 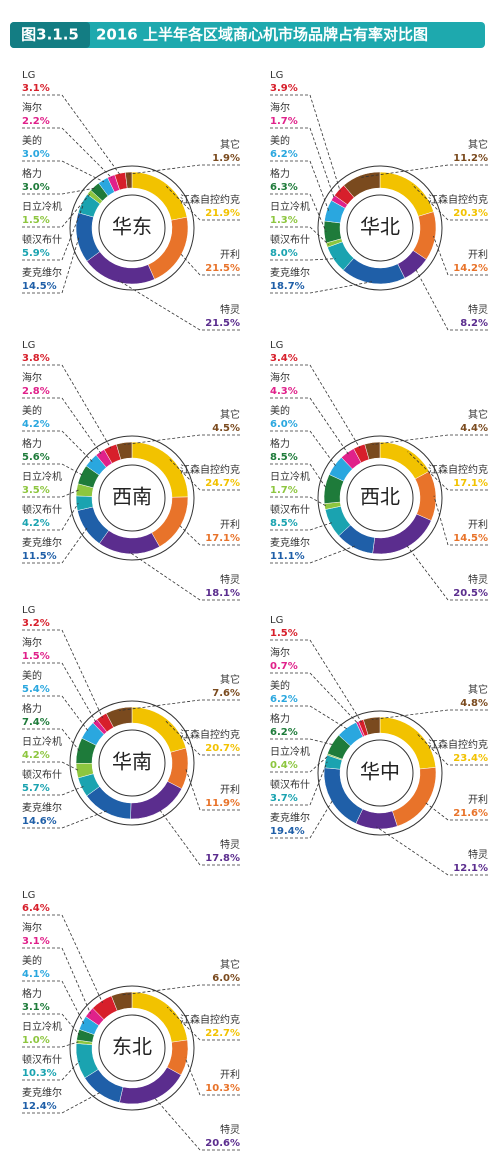 What do you see at coordinates (470, 268) in the screenshot?
I see `slice-value: 14.2%` at bounding box center [470, 268].